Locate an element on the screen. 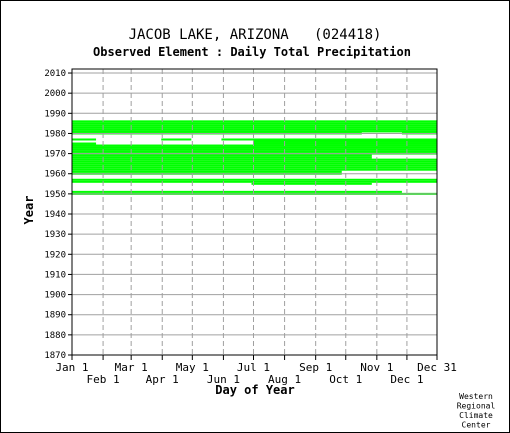 The image size is (510, 433). y-tick-label: 2000 is located at coordinates (55, 94).